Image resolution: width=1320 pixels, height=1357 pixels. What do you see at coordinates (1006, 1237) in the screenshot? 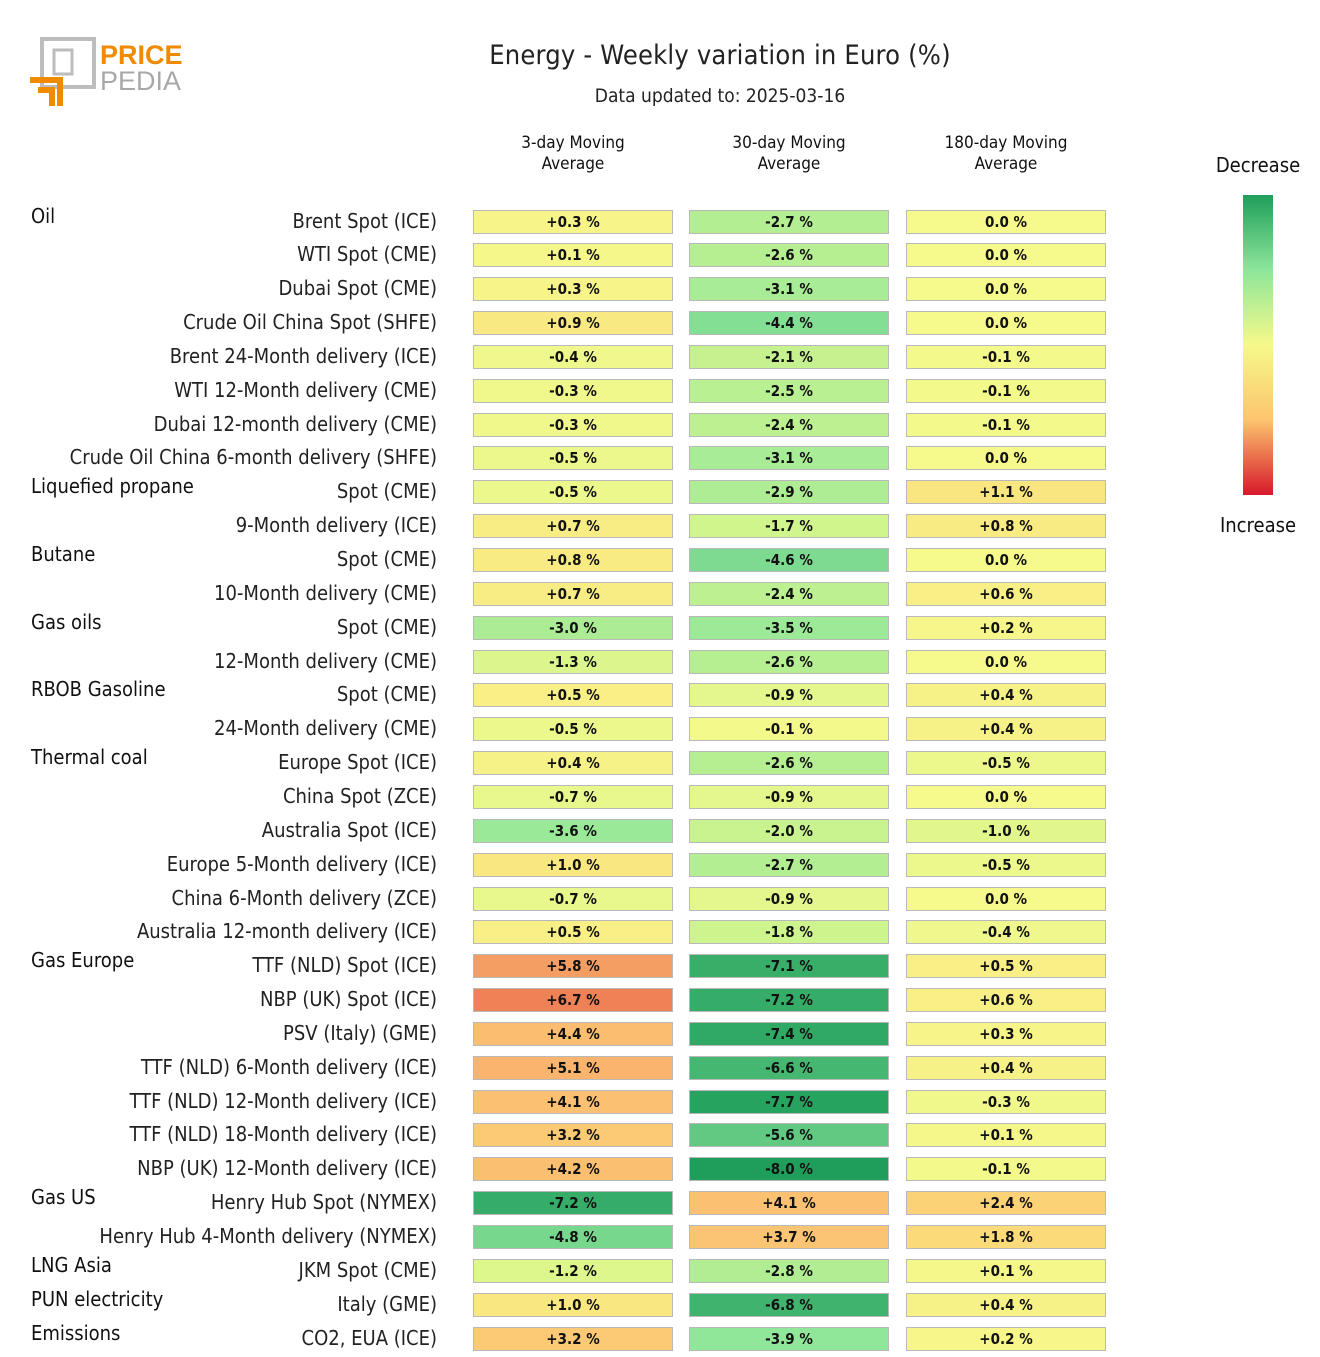
I see `heatmap-cell: +1.8 %` at bounding box center [1006, 1237].